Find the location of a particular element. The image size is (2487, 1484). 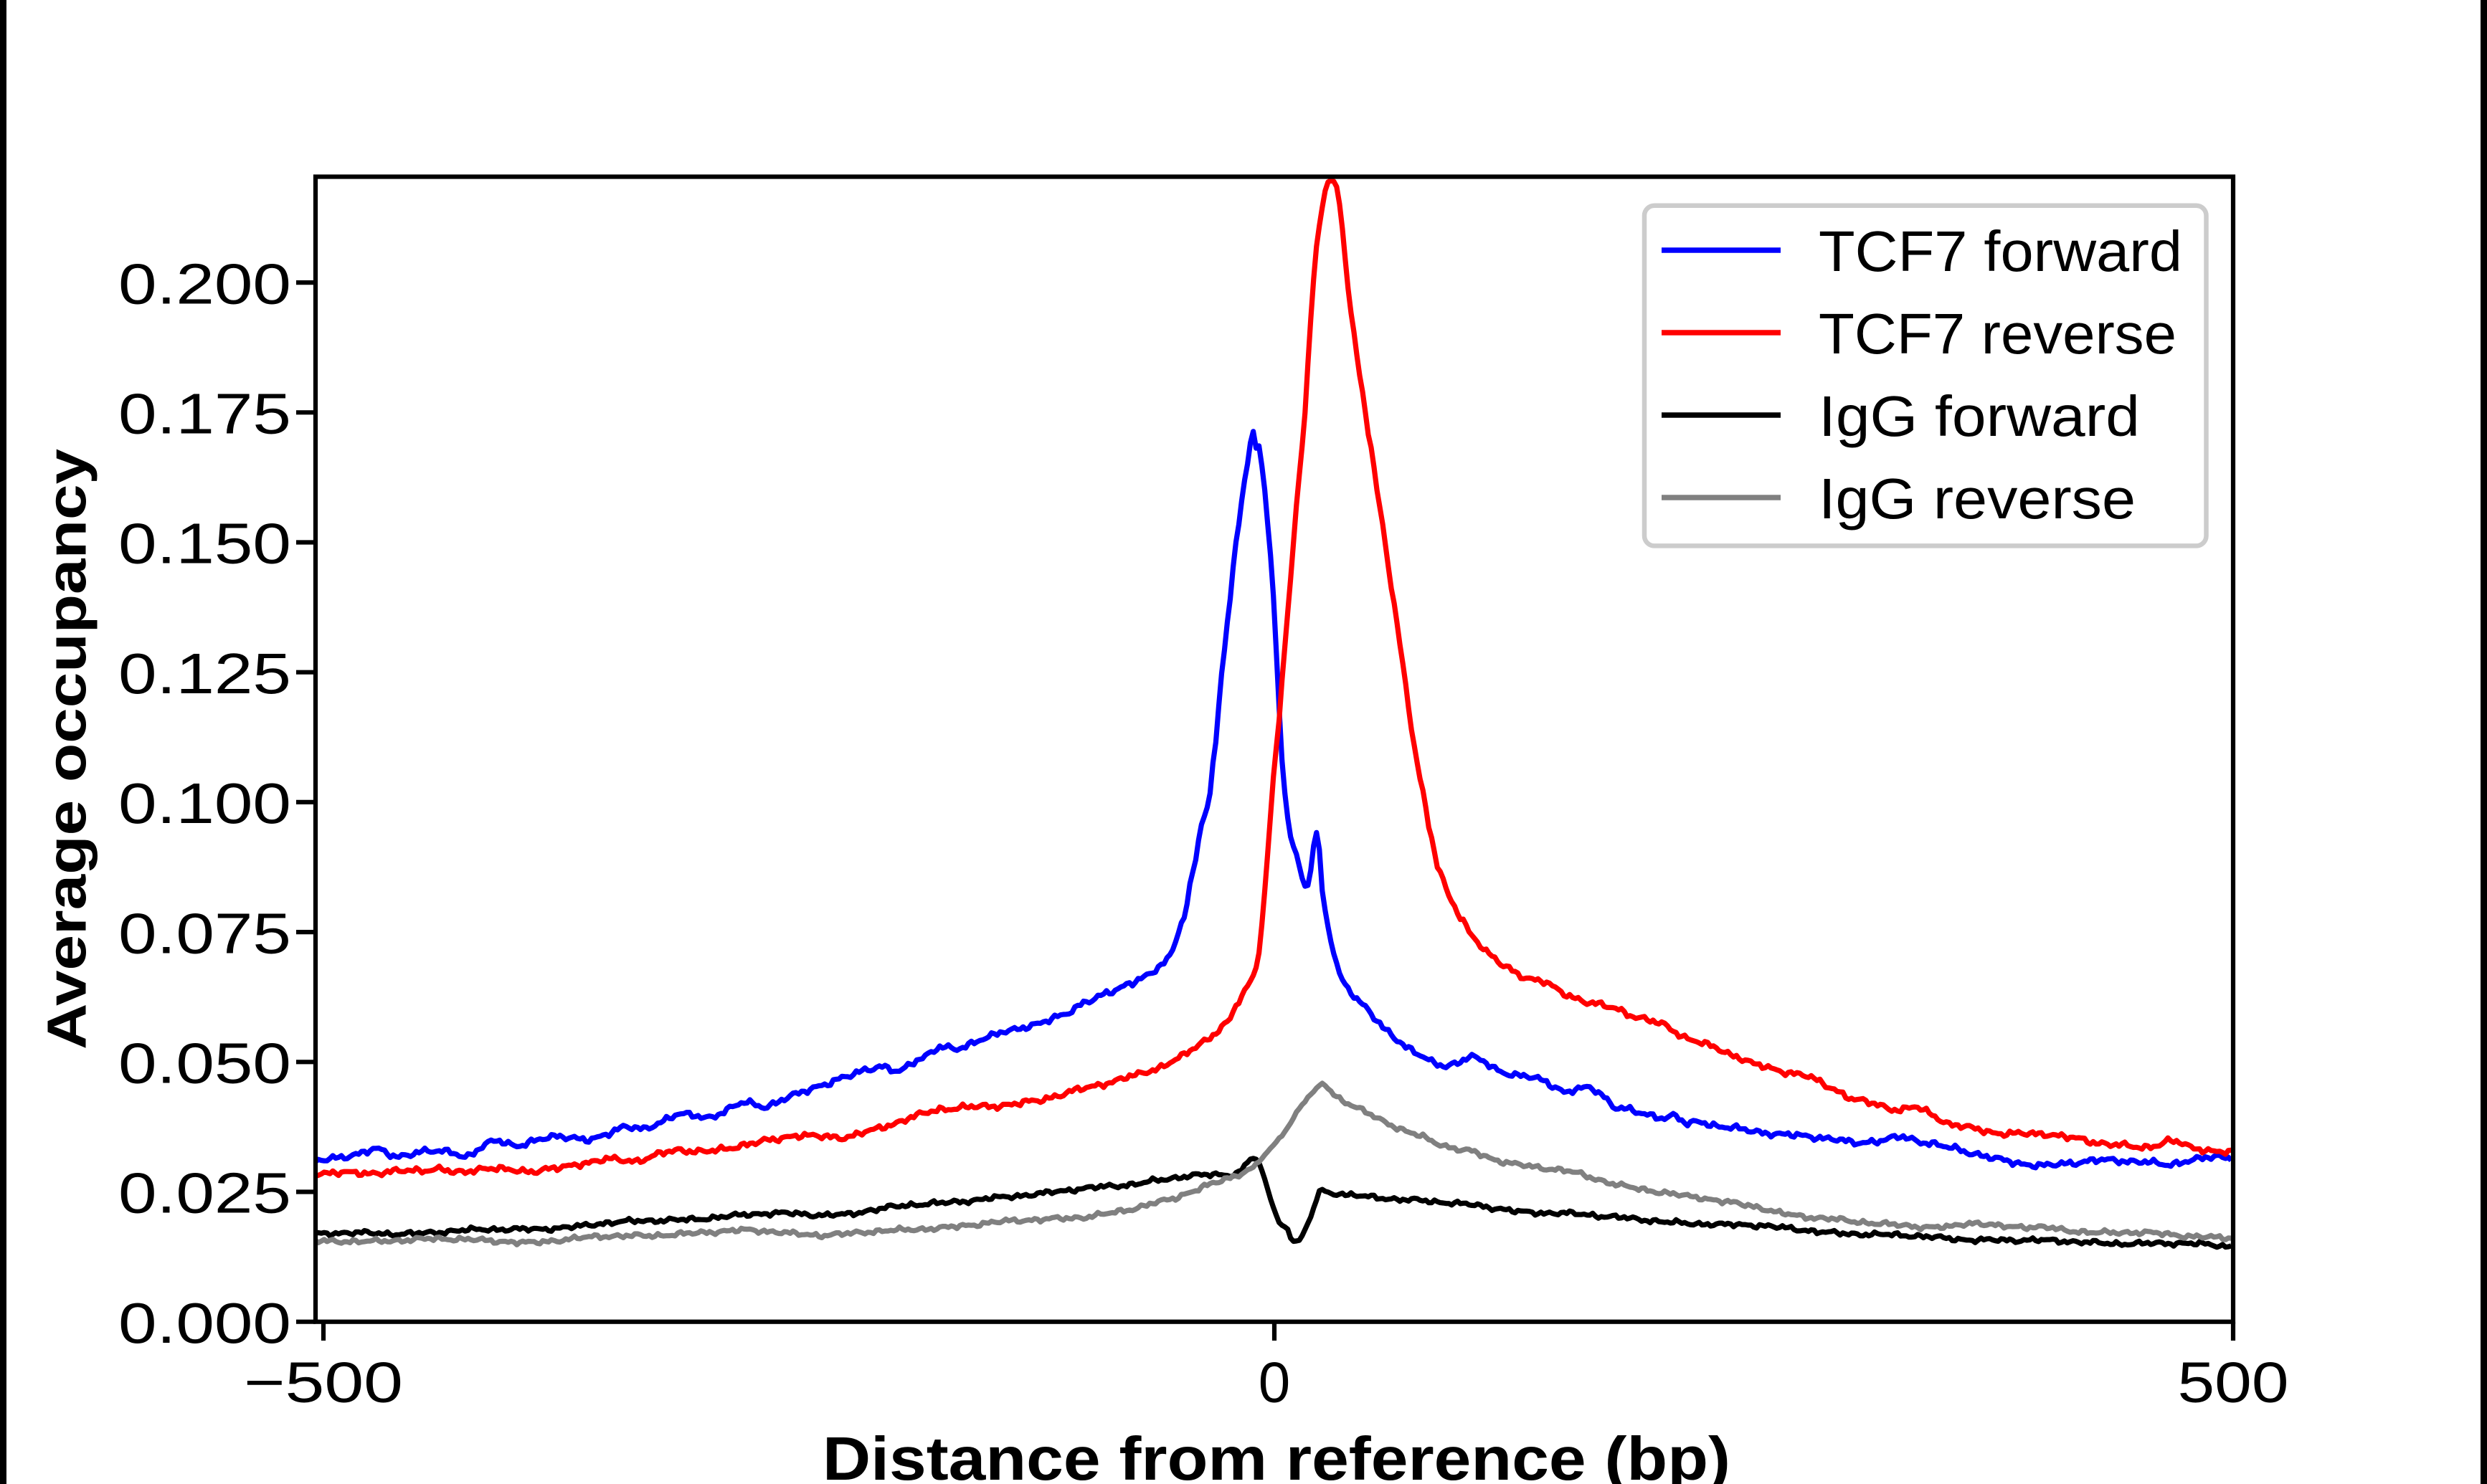

svg-text: 0.175 is located at coordinates (204, 414).